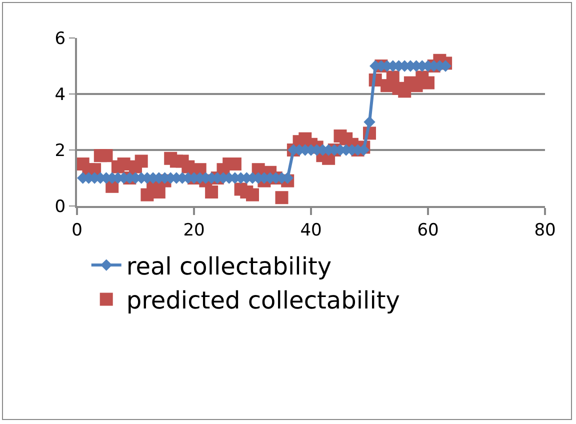 The height and width of the screenshot is (424, 576). I want to click on y-tick-label: 2, so click(60, 150).